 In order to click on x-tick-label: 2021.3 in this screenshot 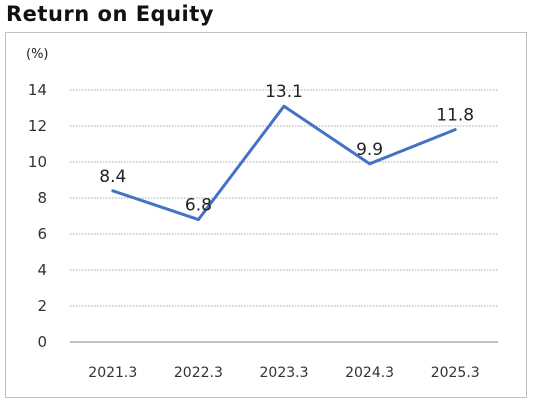, I will do `click(112, 373)`.